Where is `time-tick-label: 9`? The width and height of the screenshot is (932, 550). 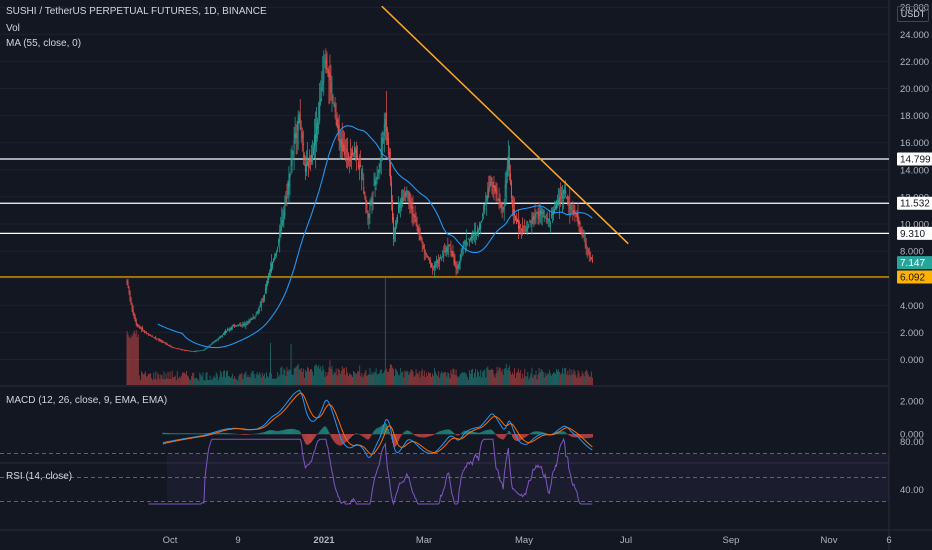
time-tick-label: 9 is located at coordinates (237, 540).